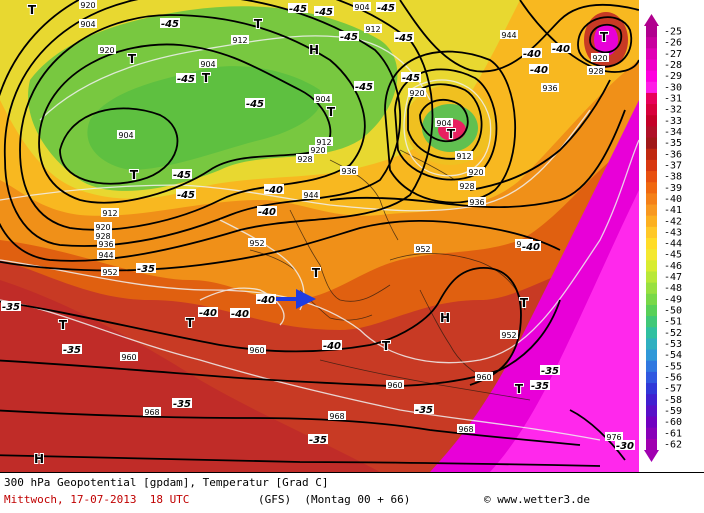 Image resolution: width=704 pixels, height=513 pixels. I want to click on valid-time: Mittwoch, 17-07-2013 18 UTC, so click(97, 499).